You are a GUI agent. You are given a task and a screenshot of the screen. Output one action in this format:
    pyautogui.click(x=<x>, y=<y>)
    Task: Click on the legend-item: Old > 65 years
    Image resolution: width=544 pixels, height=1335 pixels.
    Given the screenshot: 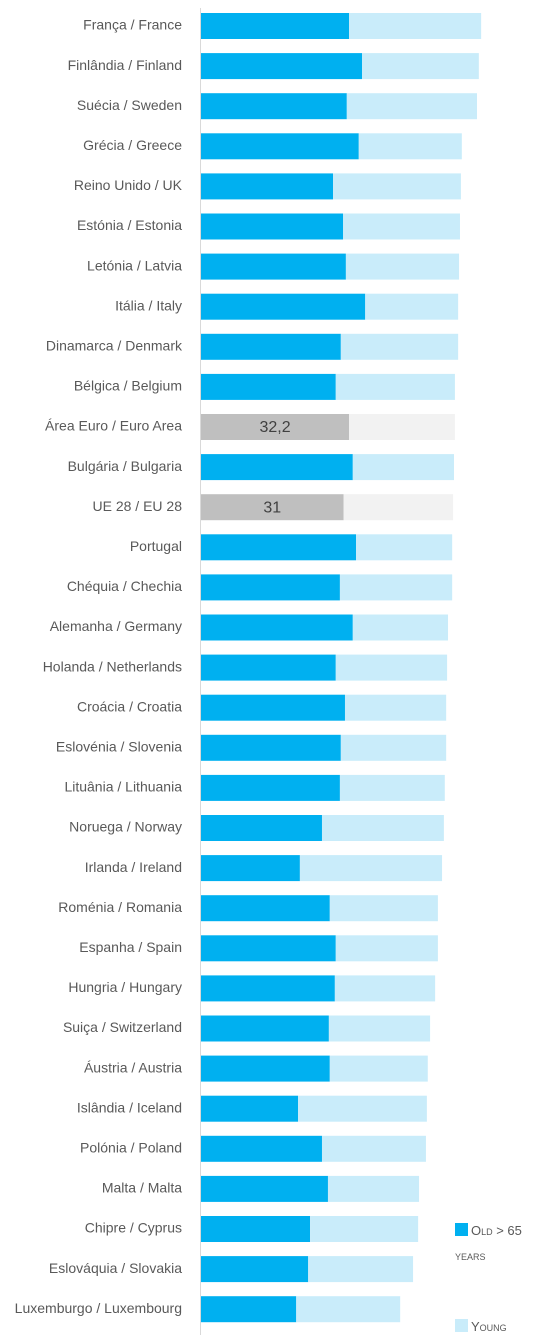 What is the action you would take?
    pyautogui.click(x=499, y=1243)
    